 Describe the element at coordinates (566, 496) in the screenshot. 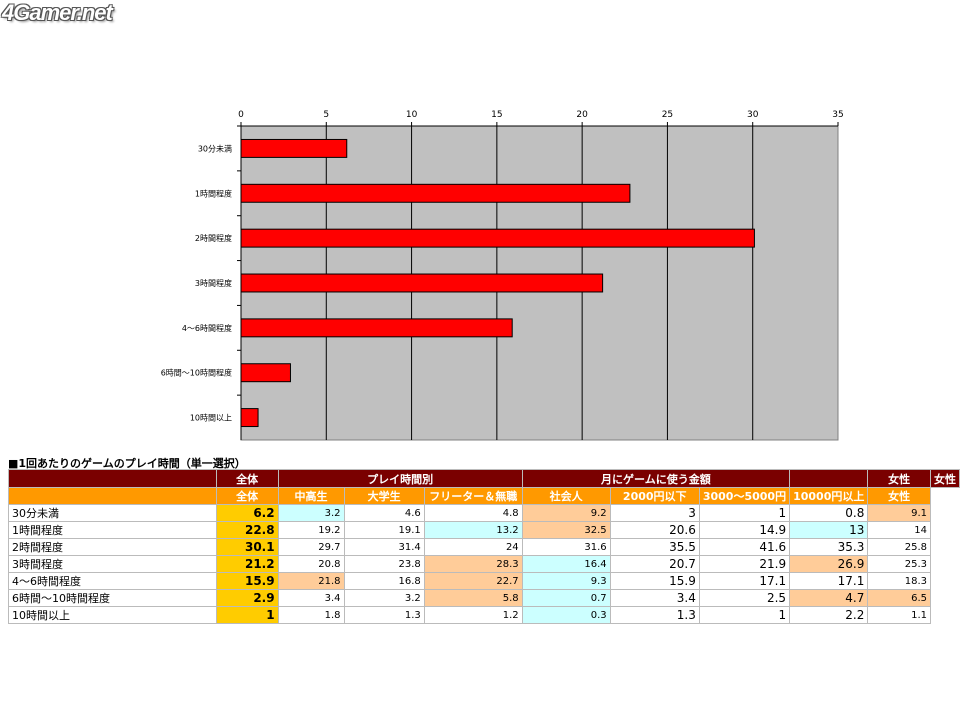

I see `column-header: 社会人` at that location.